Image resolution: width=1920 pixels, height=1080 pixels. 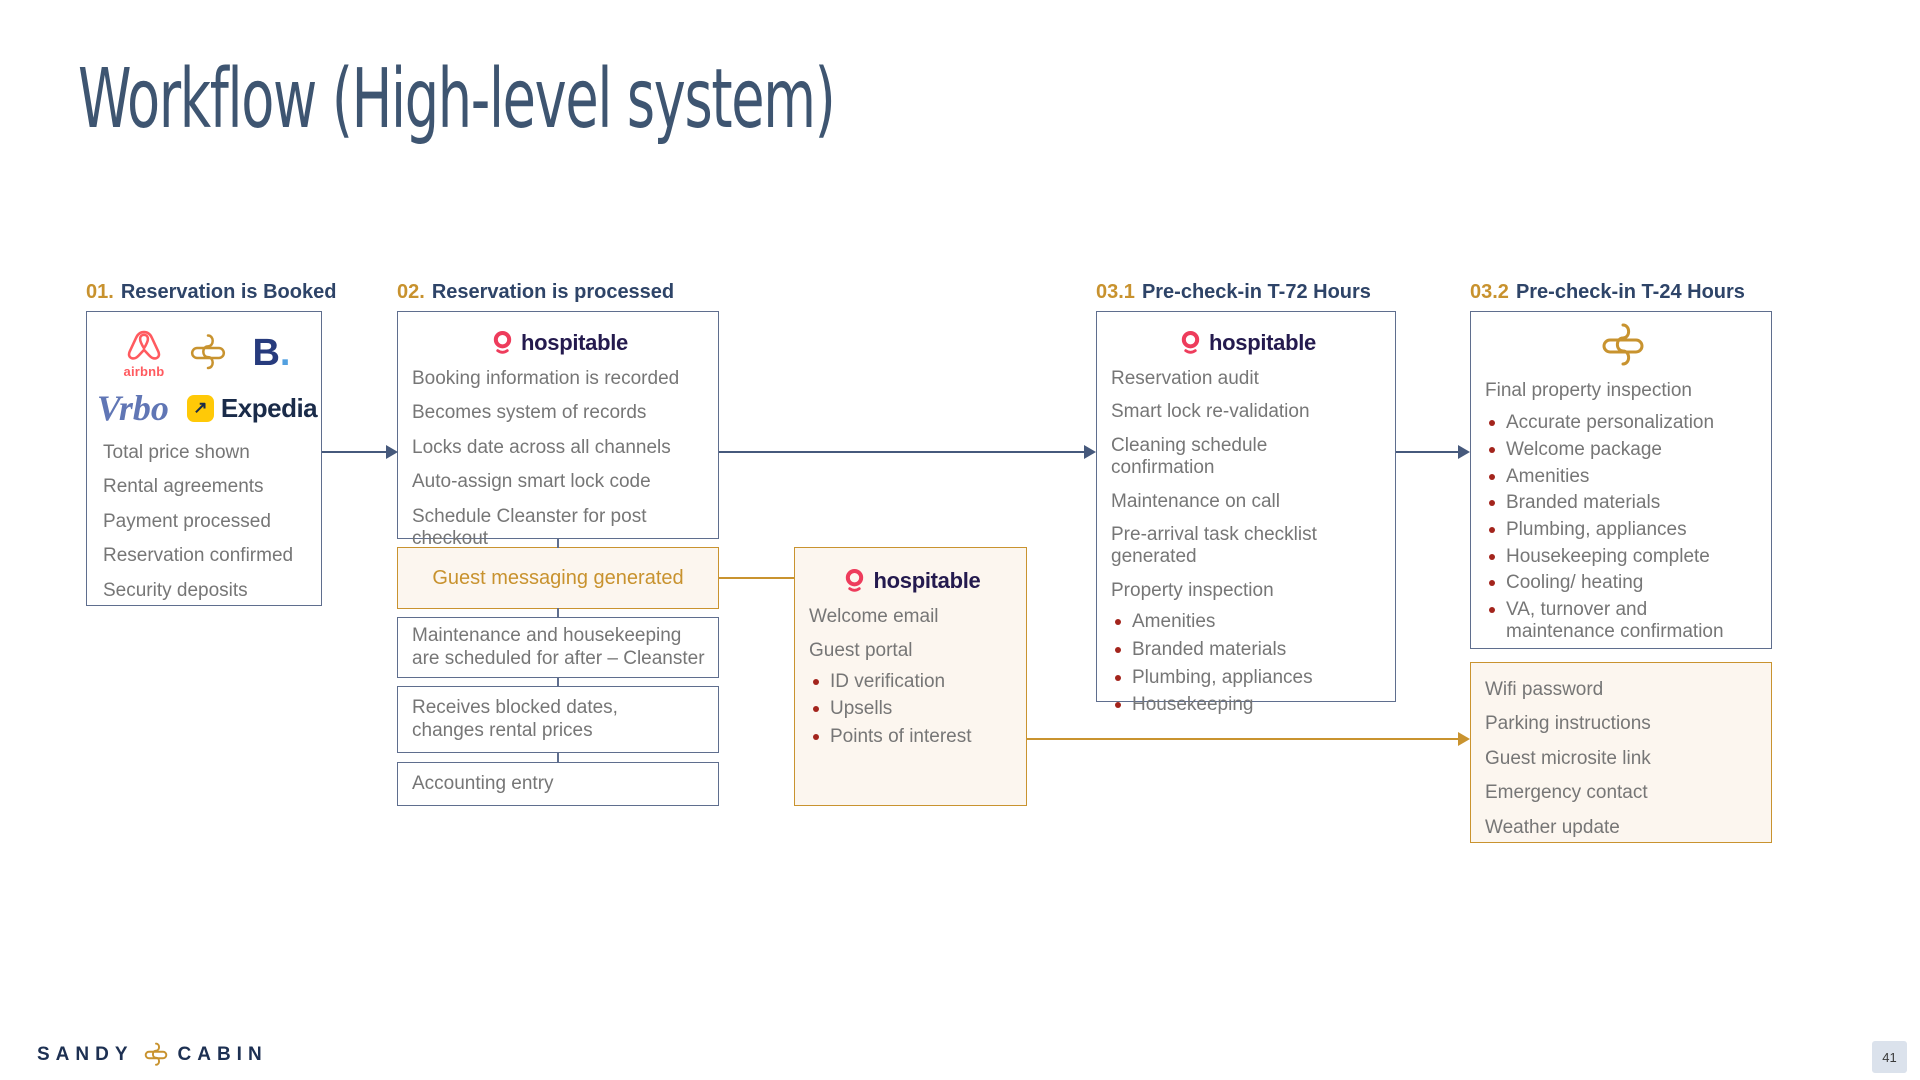 What do you see at coordinates (874, 616) in the screenshot?
I see `list-item: Welcome email` at bounding box center [874, 616].